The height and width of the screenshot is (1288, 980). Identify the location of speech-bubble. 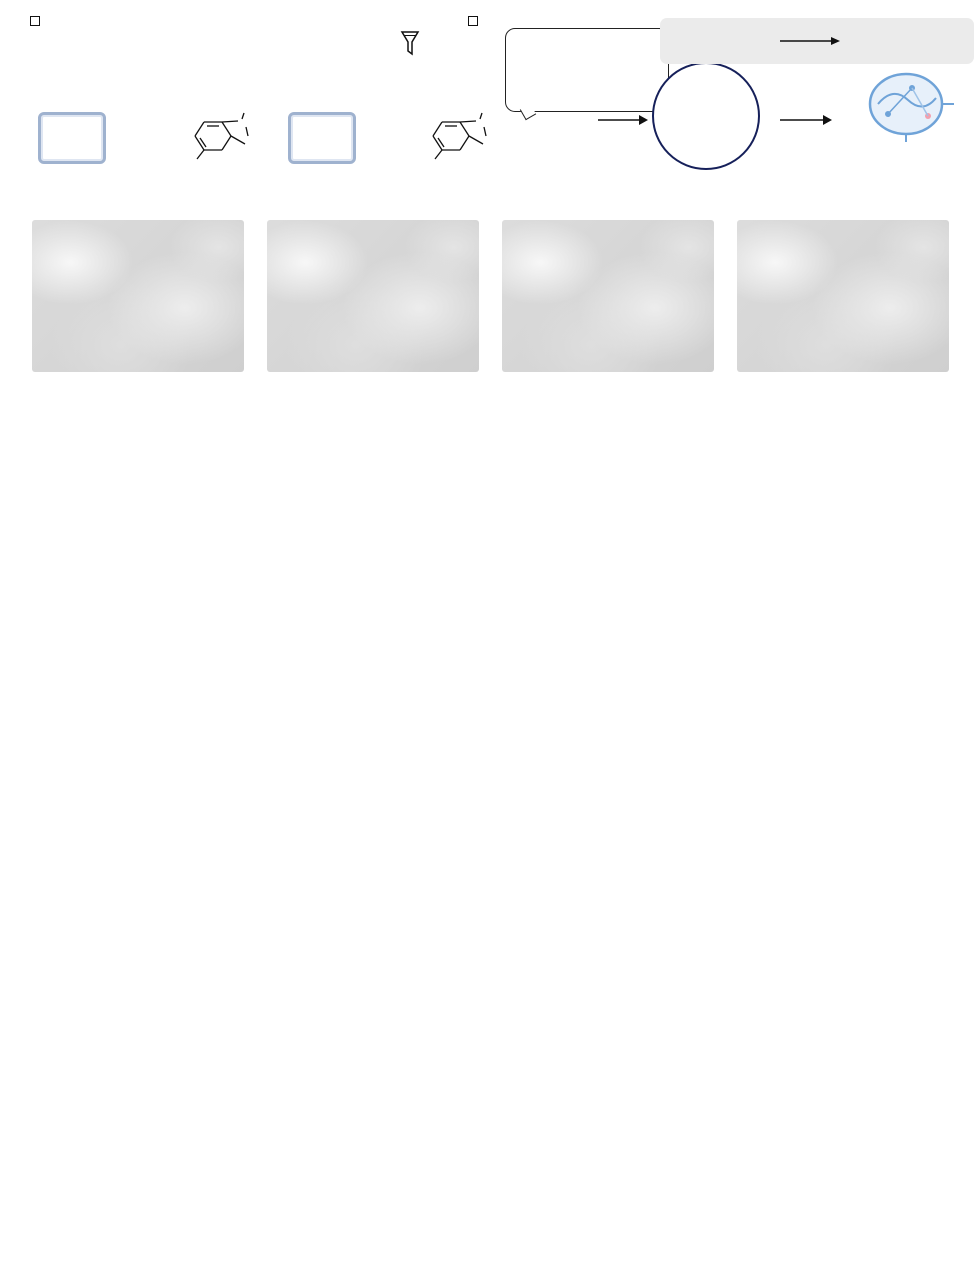
(587, 70).